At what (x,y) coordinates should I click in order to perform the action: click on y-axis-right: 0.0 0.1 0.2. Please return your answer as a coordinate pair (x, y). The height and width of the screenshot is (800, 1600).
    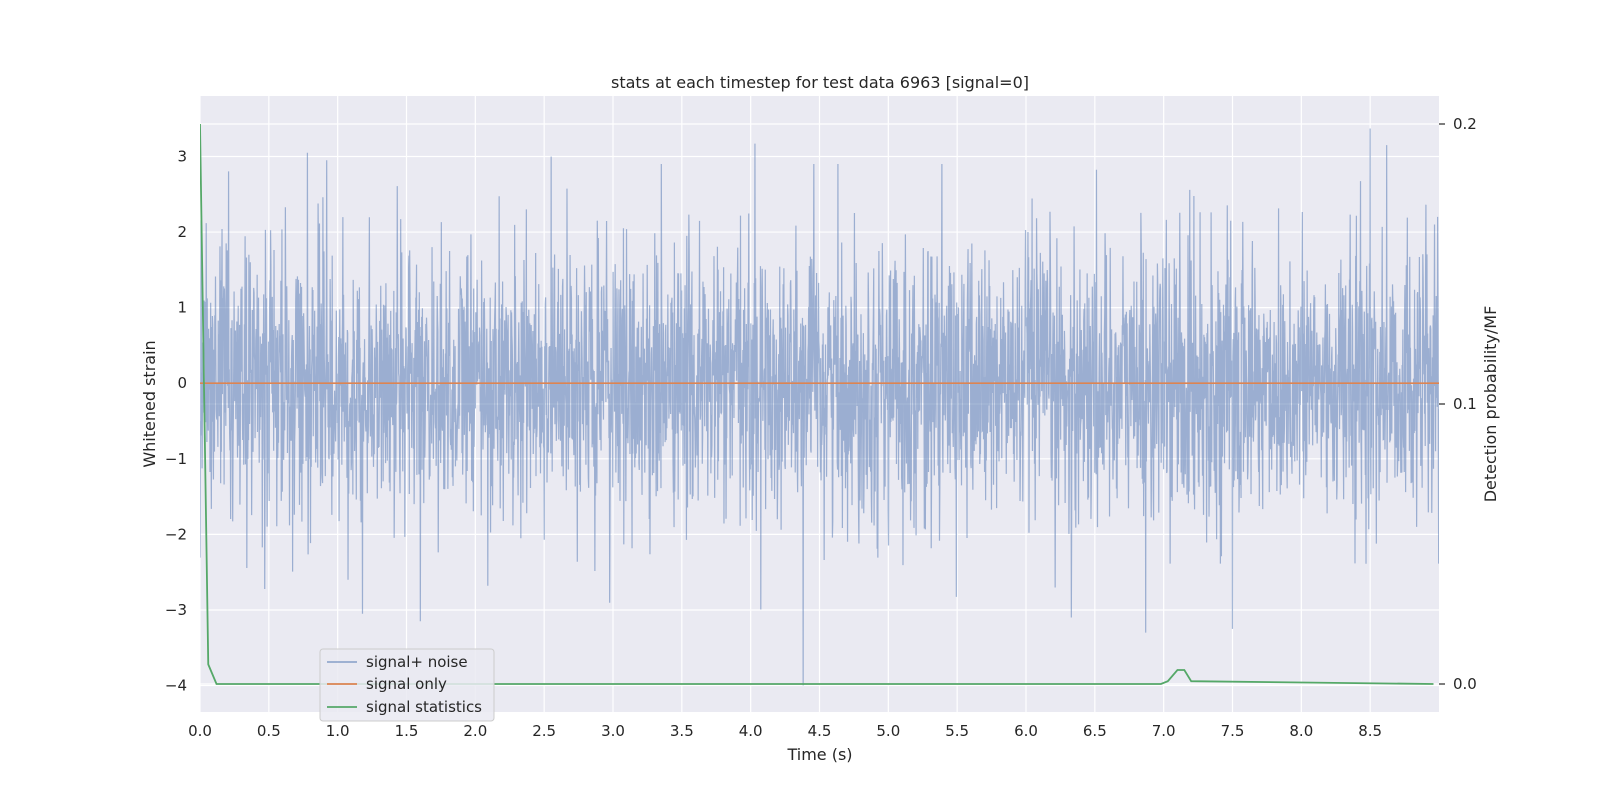
    Looking at the image, I should click on (1458, 404).